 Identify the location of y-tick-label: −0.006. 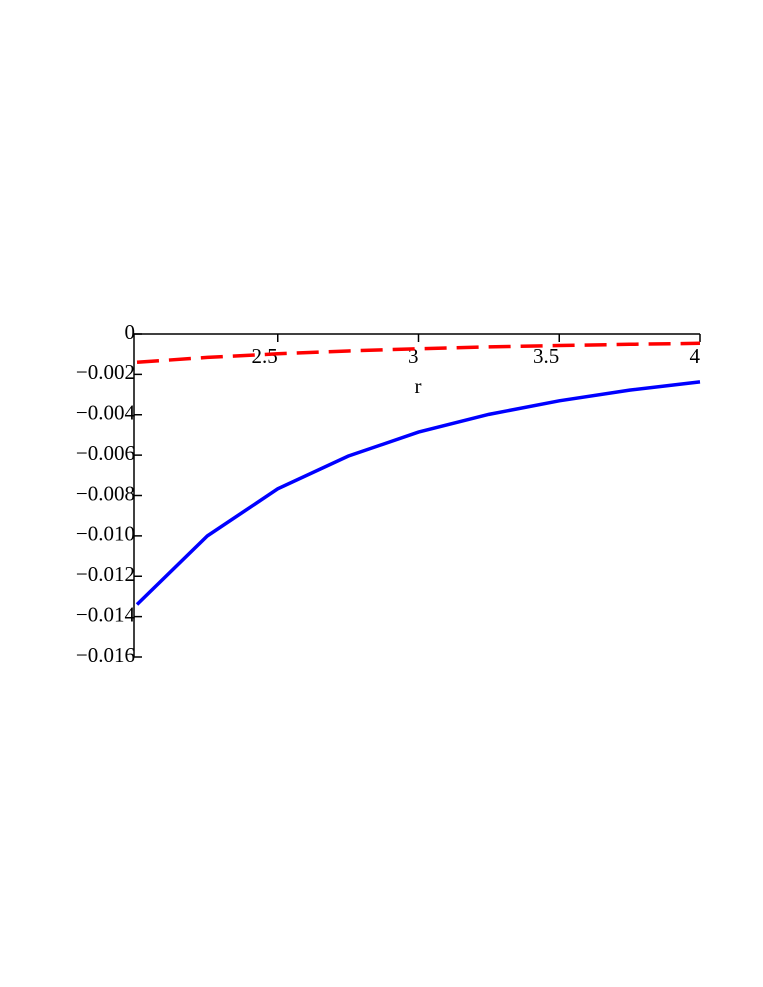
(105, 453).